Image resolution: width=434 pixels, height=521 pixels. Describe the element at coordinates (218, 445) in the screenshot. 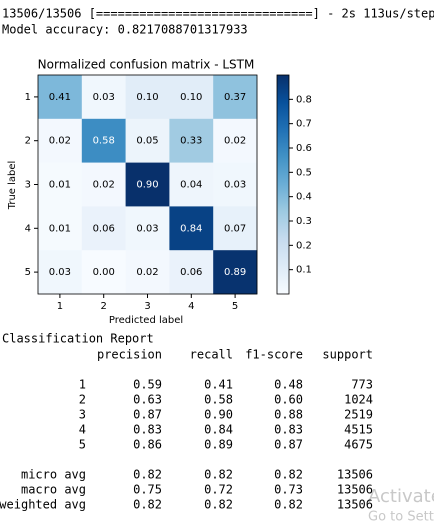

I see `report-cell: 0.89` at that location.